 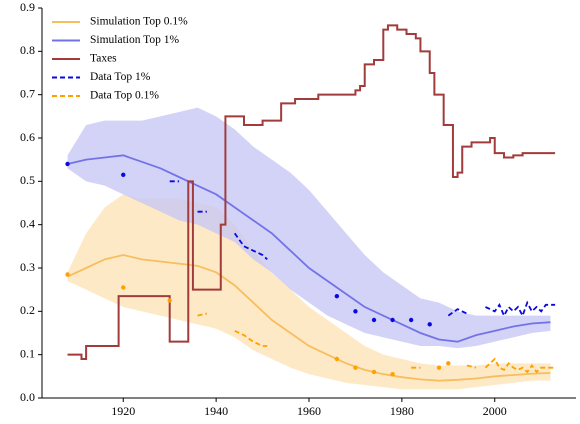 I want to click on x-tick-label: 1980, so click(x=402, y=411).